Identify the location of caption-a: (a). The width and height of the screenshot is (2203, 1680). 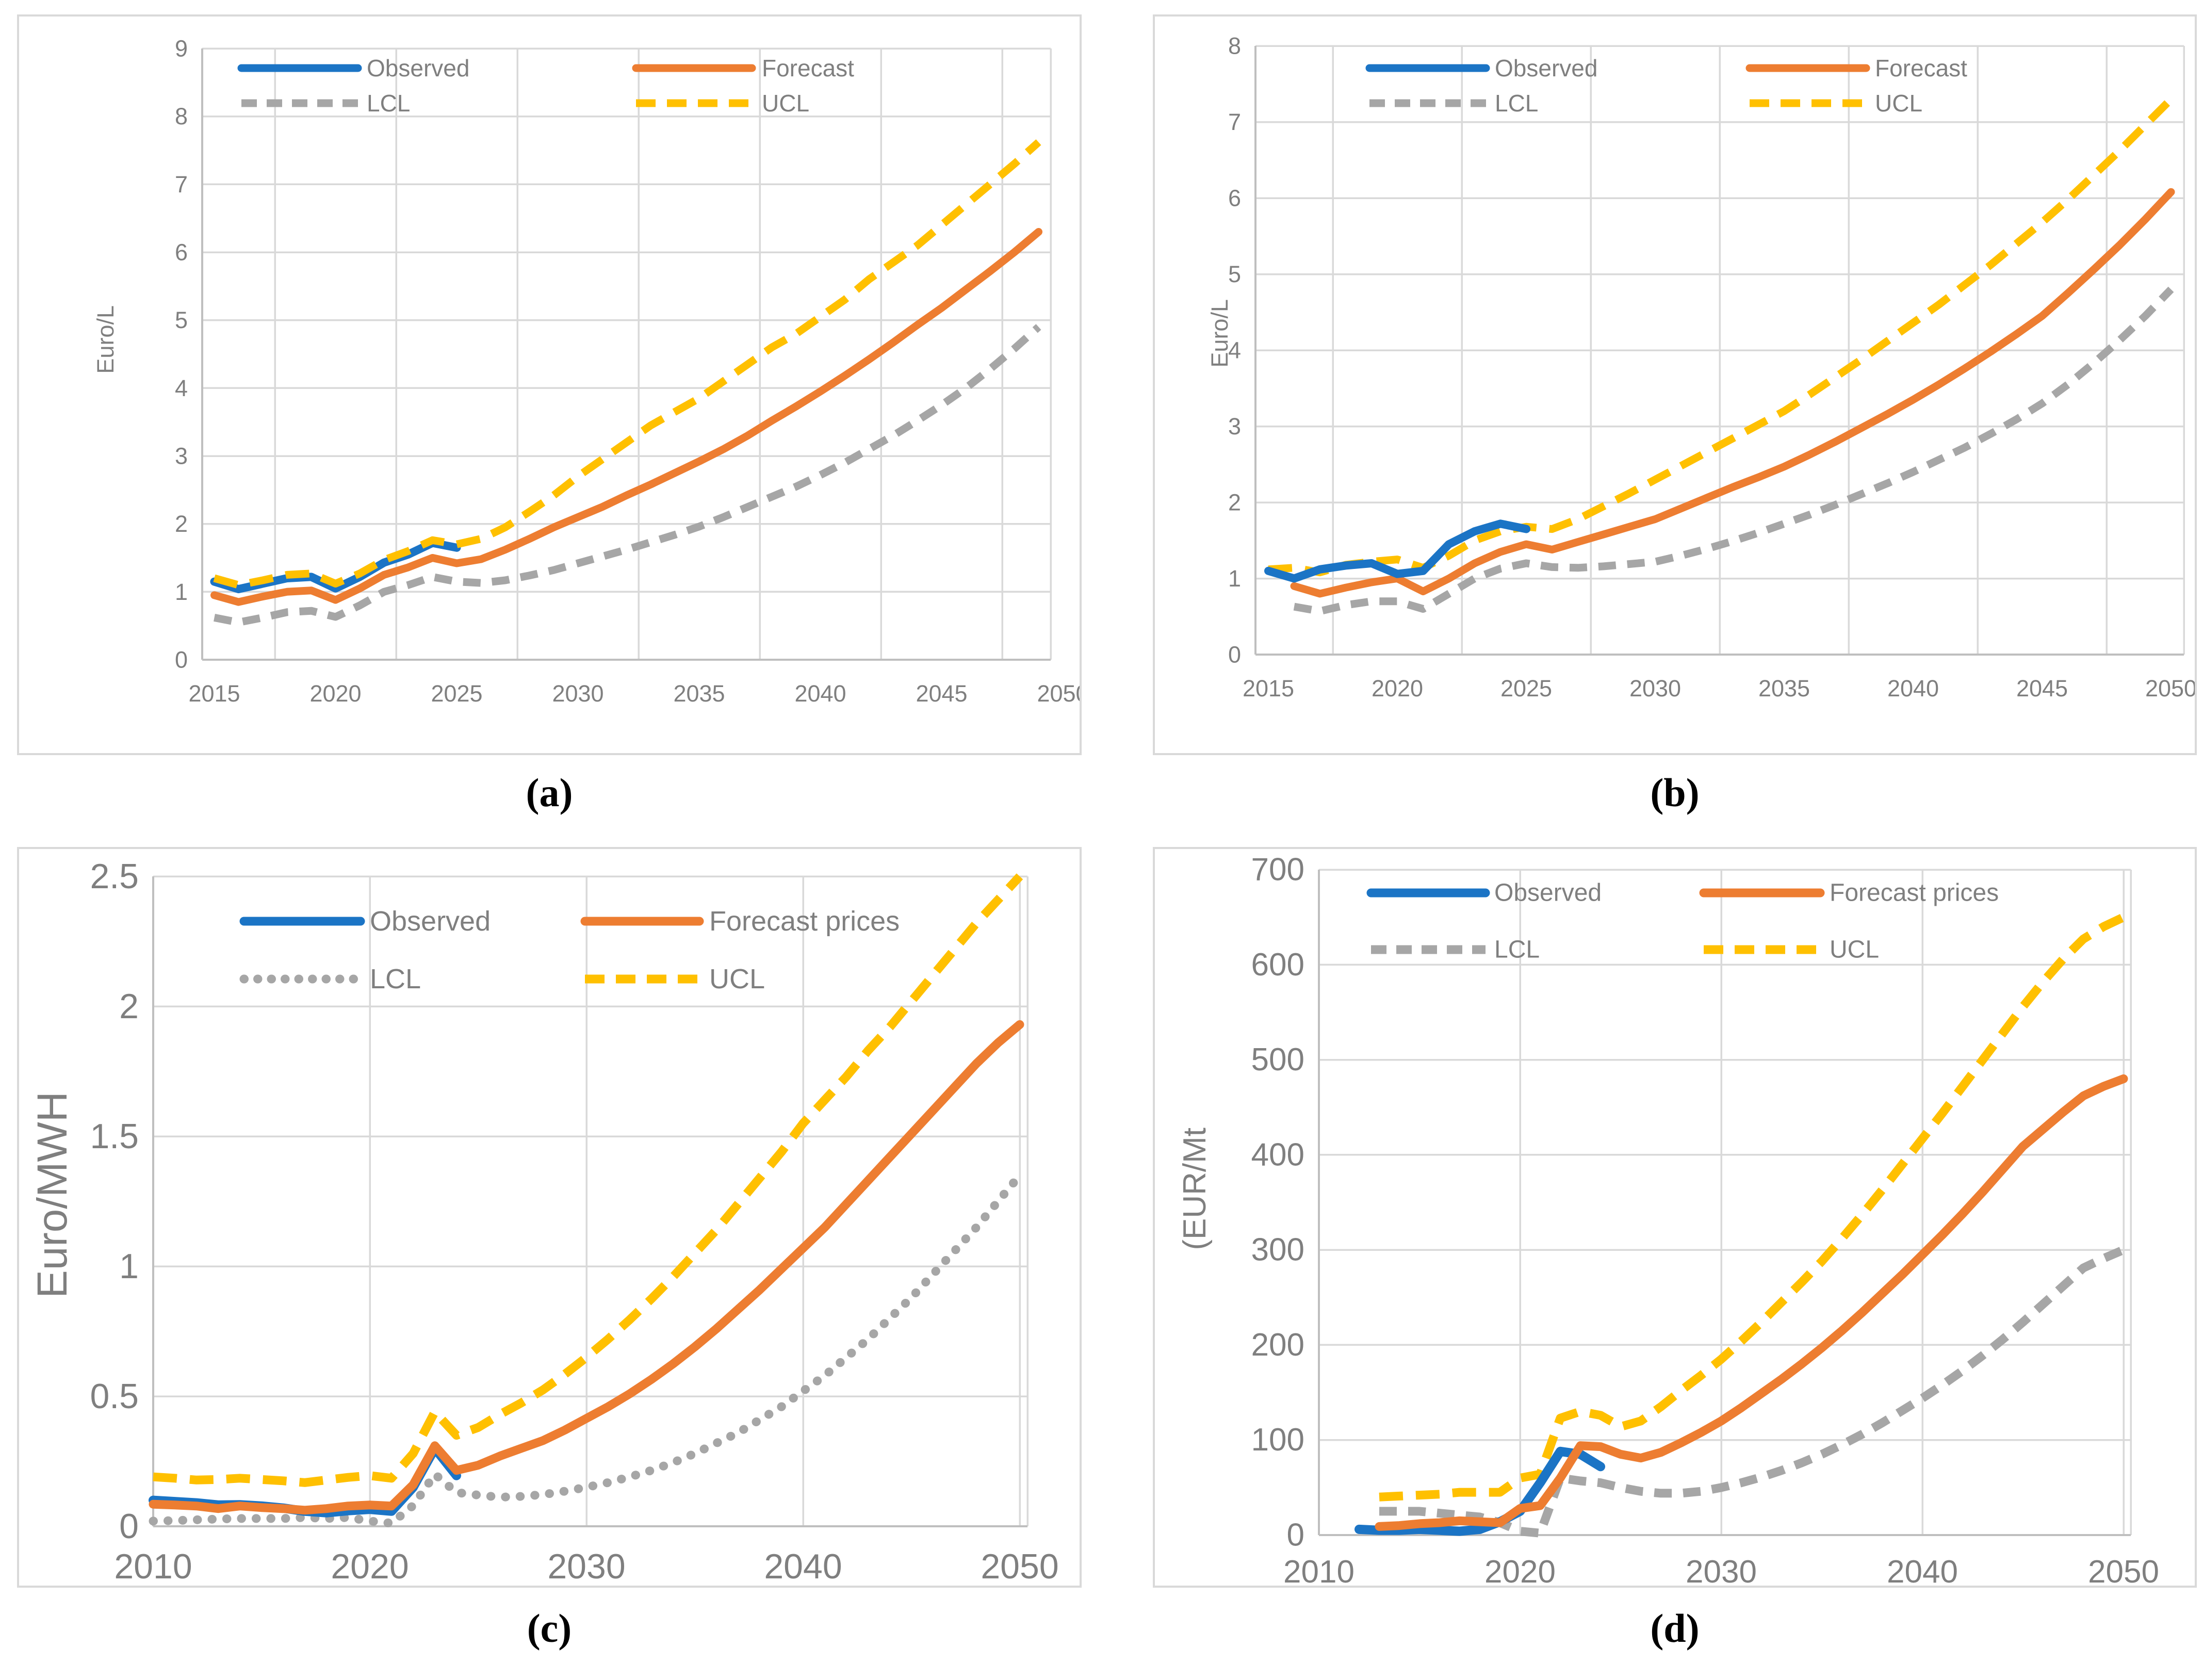
(549, 792).